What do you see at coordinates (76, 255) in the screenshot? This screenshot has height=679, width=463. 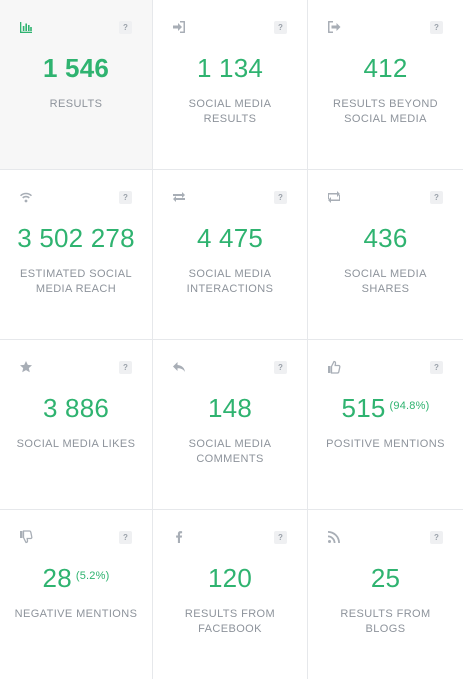 I see `tile-estimated-reach: ? 3 502 278 ESTIMATED SOCIAL MEDIA REACH` at bounding box center [76, 255].